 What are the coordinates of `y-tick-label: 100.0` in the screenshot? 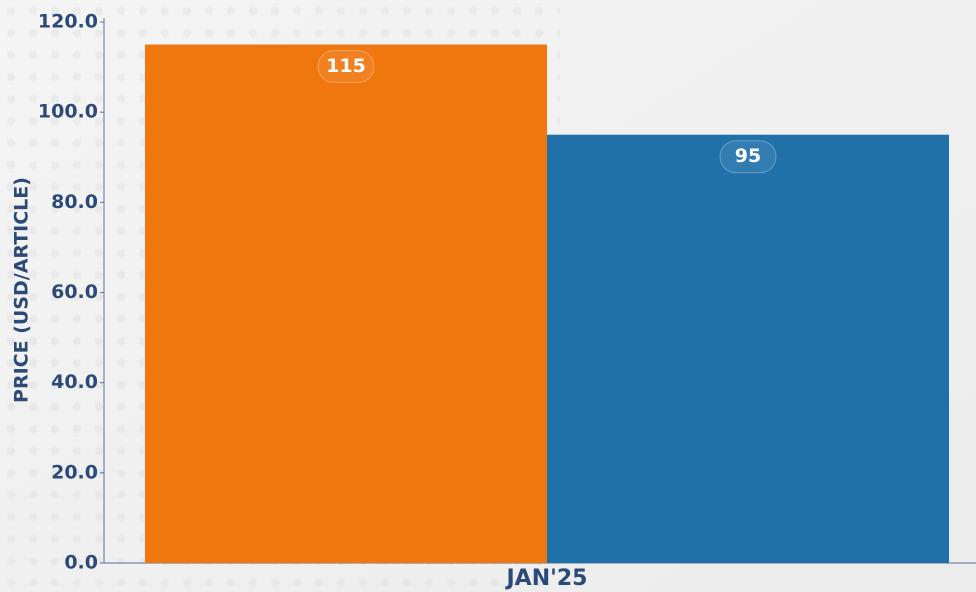 It's located at (68, 112).